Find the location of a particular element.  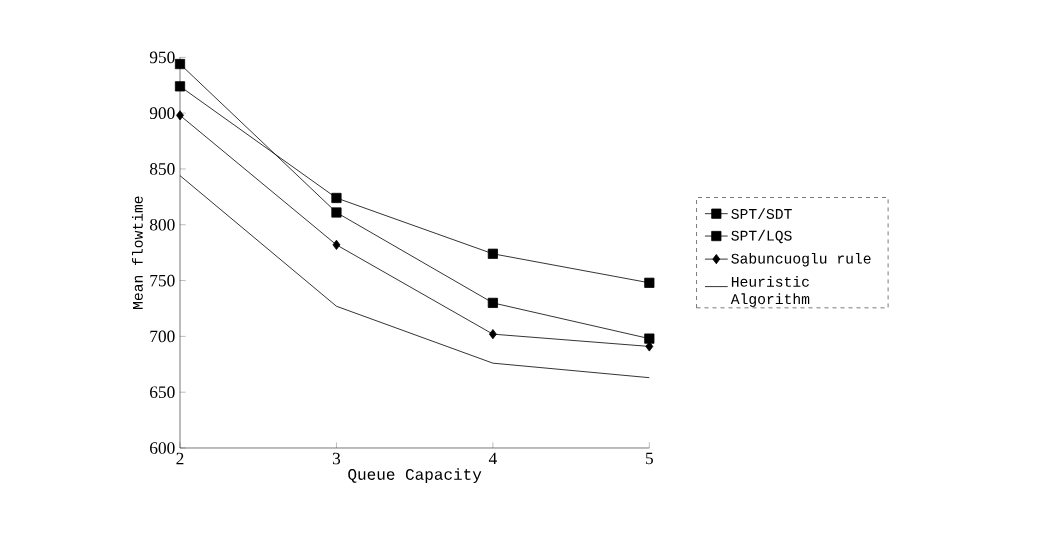

y-tick-label: 850 is located at coordinates (162, 169).